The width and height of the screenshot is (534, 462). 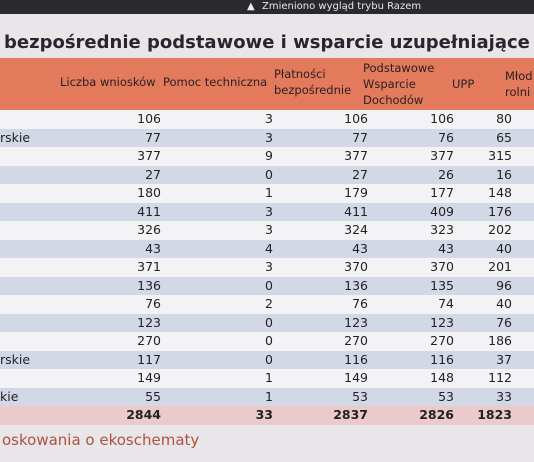 What do you see at coordinates (442, 377) in the screenshot?
I see `table-cell: 148` at bounding box center [442, 377].